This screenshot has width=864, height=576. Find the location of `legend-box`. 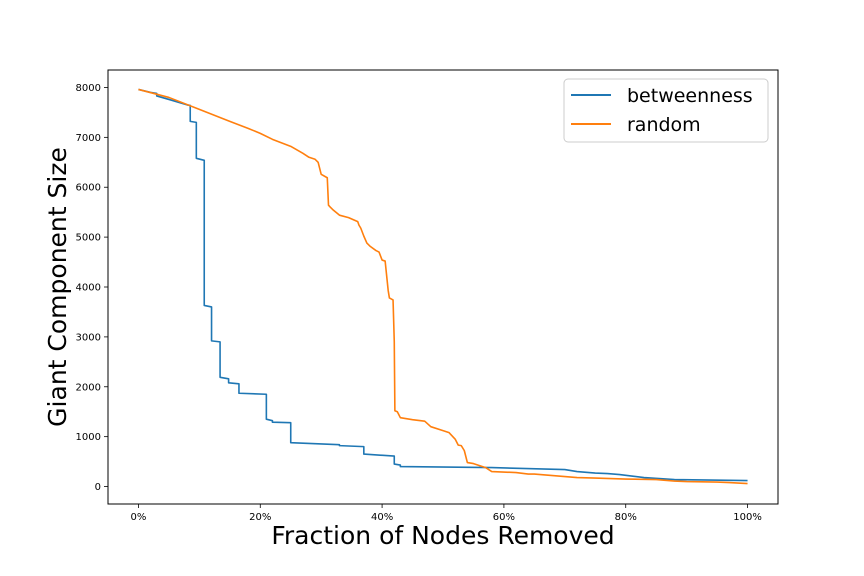

legend-box is located at coordinates (666, 110).